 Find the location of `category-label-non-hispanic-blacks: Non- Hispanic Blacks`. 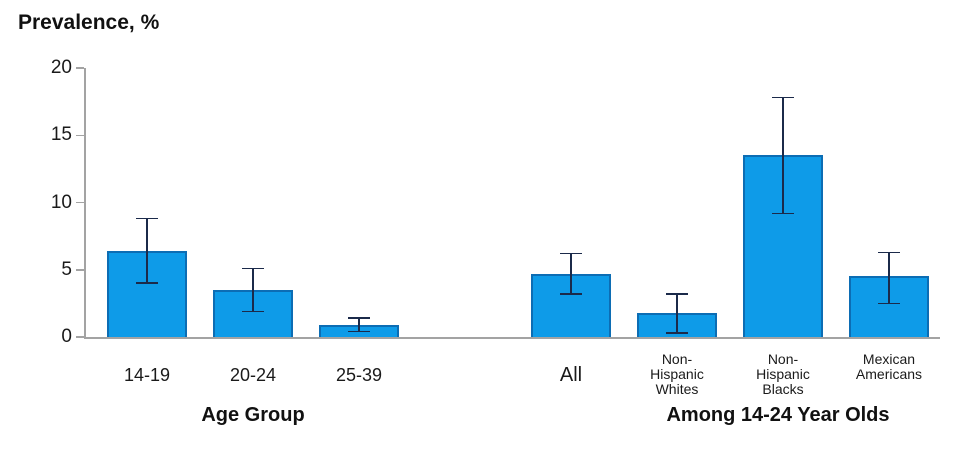

category-label-non-hispanic-blacks: Non- Hispanic Blacks is located at coordinates (783, 374).